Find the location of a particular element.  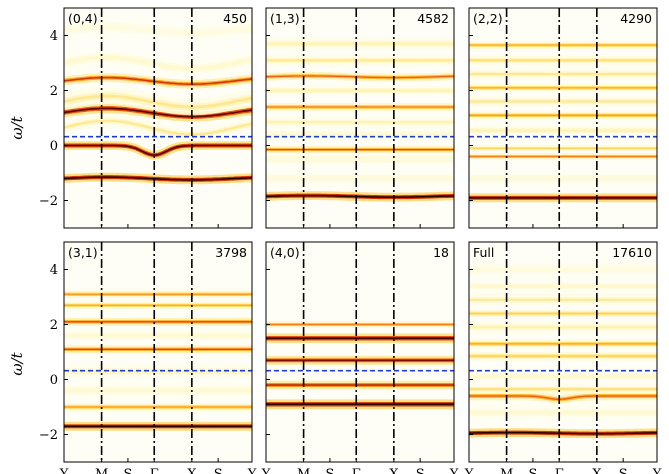

panel-count: 4290 is located at coordinates (636, 18).